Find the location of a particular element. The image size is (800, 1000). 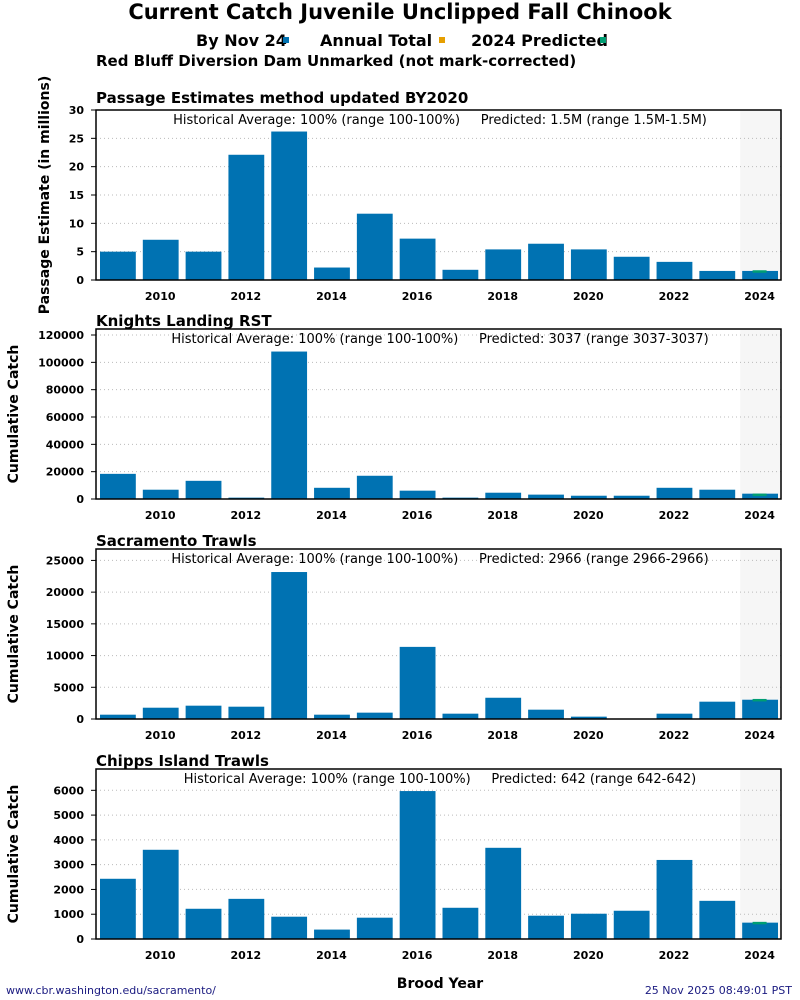

plot-frame is located at coordinates (438, 195).